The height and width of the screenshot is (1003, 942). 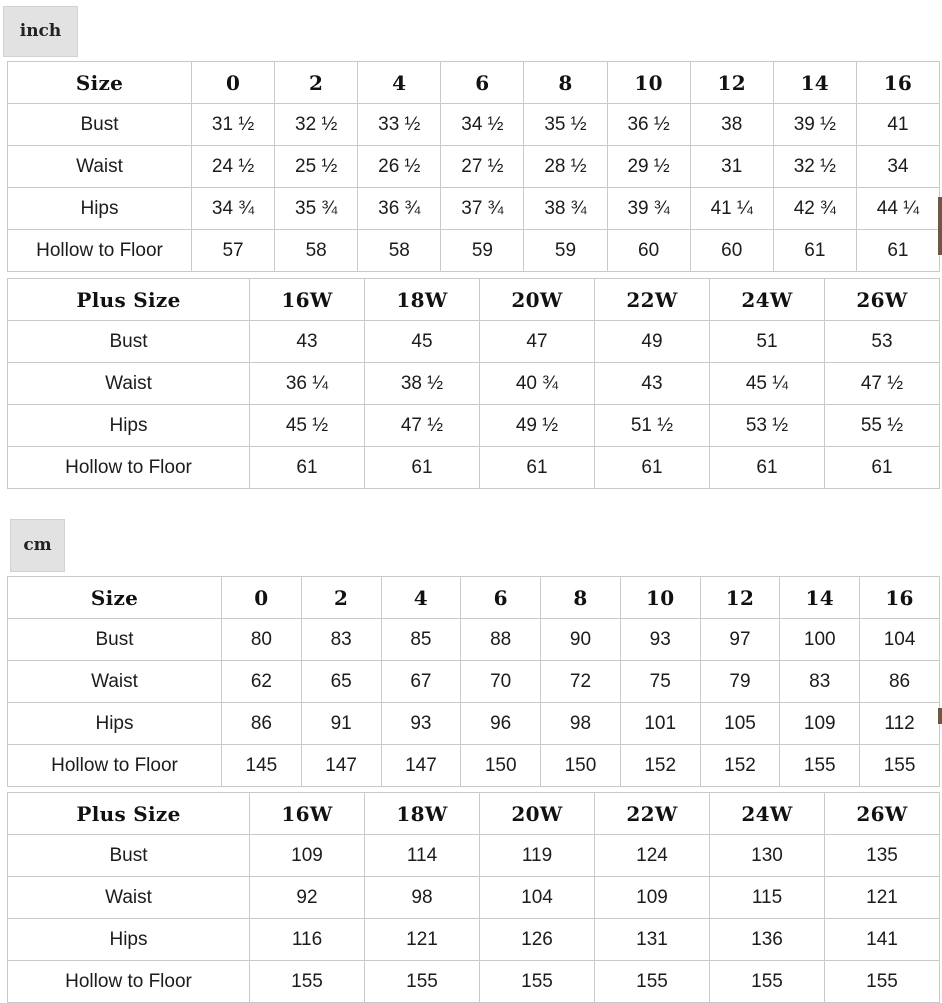 I want to click on value-cell: 26 ½, so click(x=399, y=166).